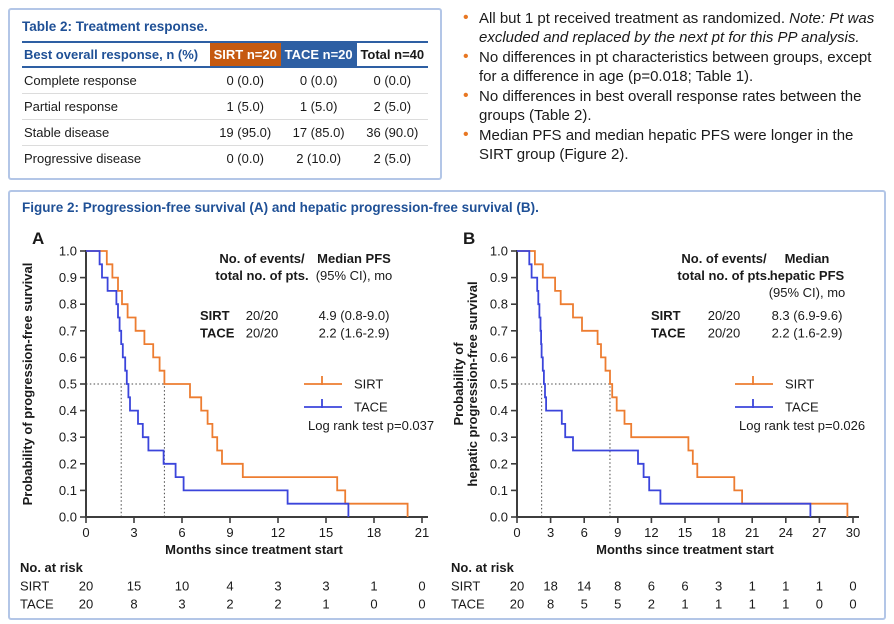 Image resolution: width=894 pixels, height=624 pixels. Describe the element at coordinates (807, 258) in the screenshot. I see `stats-median-header: Median` at that location.